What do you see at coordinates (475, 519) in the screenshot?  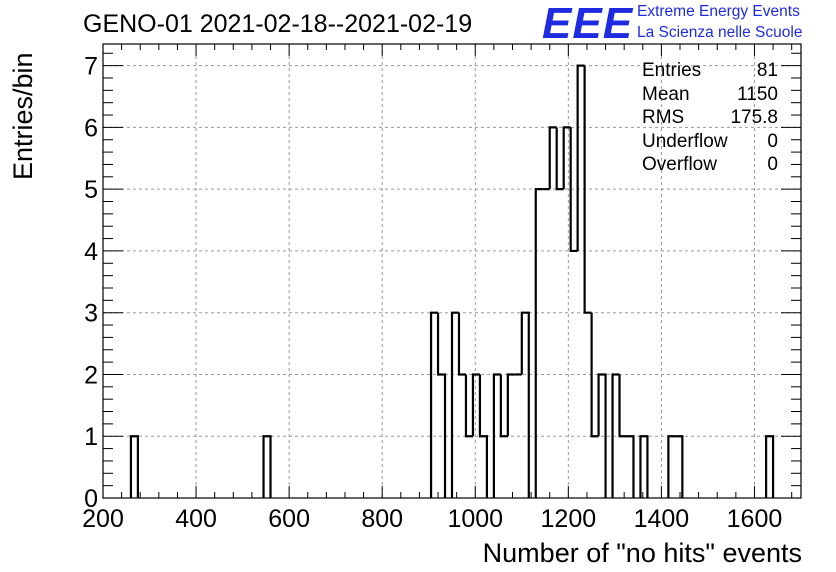 I see `x-tick-label: 1000` at bounding box center [475, 519].